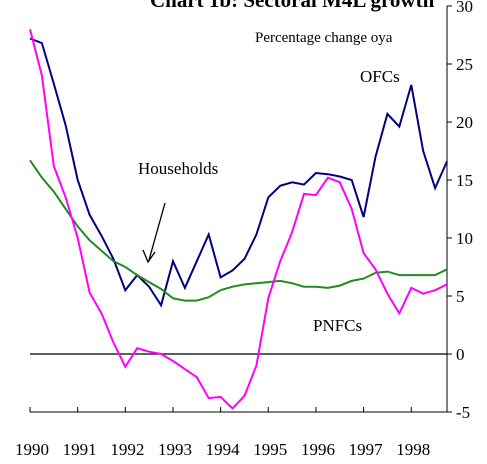 The image size is (487, 464). I want to click on x-tick-label: 1990, so click(32, 449).